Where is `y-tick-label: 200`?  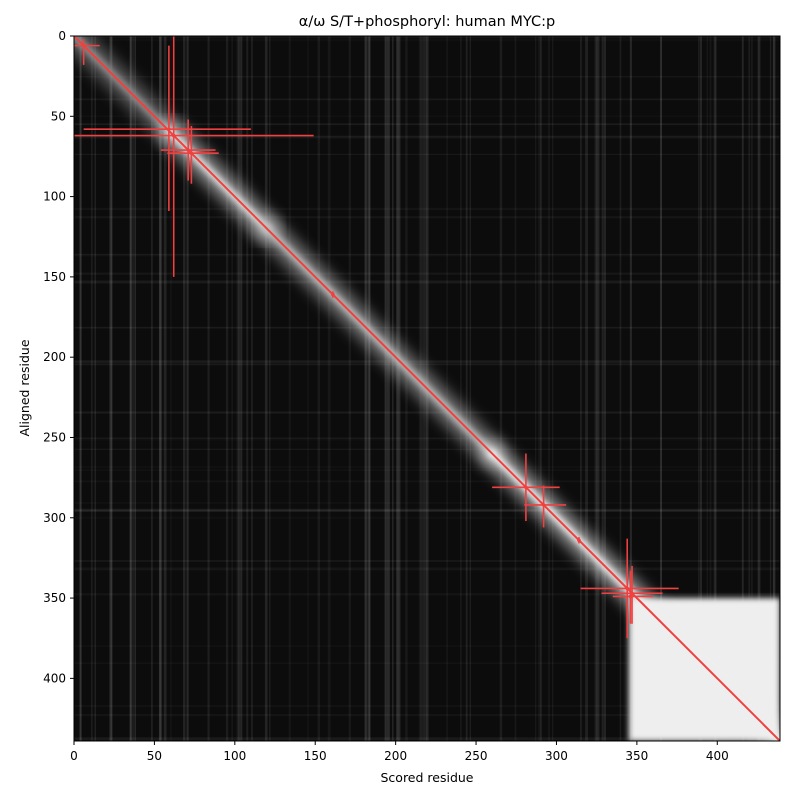
y-tick-label: 200 is located at coordinates (54, 357).